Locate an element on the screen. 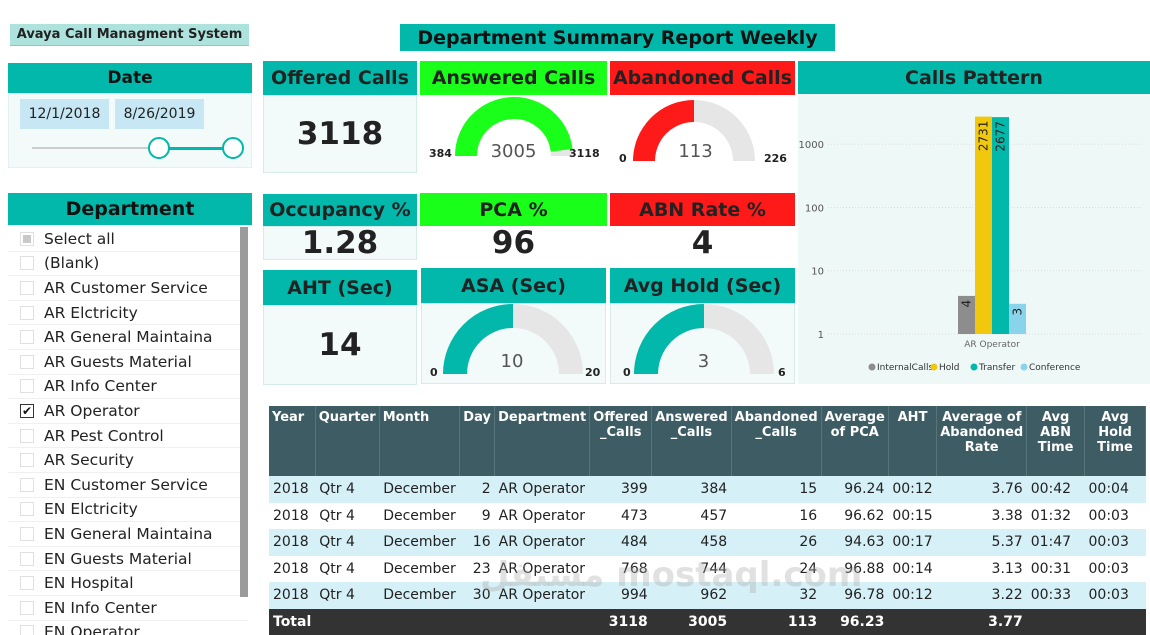  legend-entry: Conference is located at coordinates (1055, 368).